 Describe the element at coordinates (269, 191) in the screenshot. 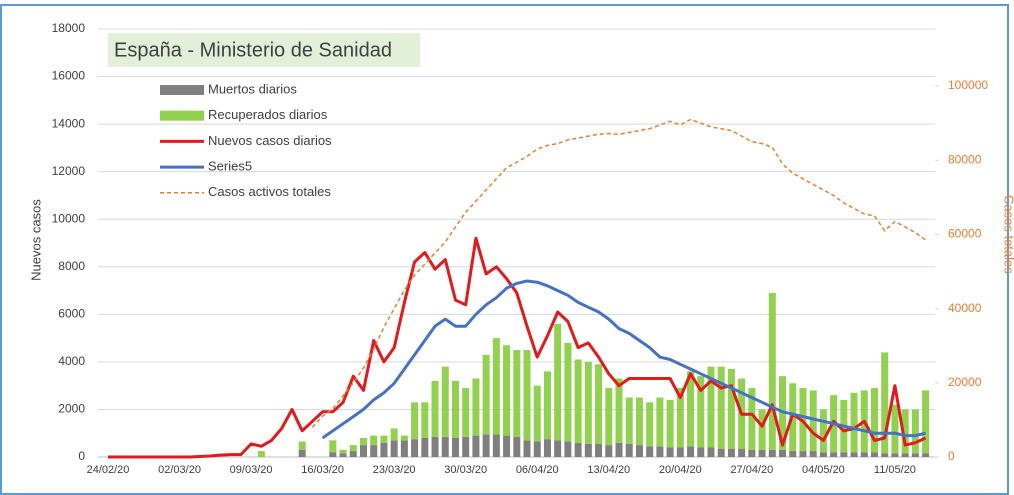

I see `legend-label: Casos activos totales` at that location.